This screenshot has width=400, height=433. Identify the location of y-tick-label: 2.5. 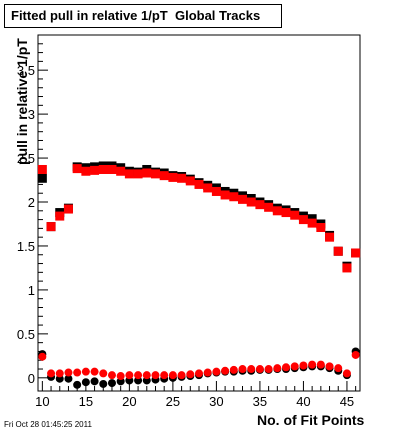
(26, 158).